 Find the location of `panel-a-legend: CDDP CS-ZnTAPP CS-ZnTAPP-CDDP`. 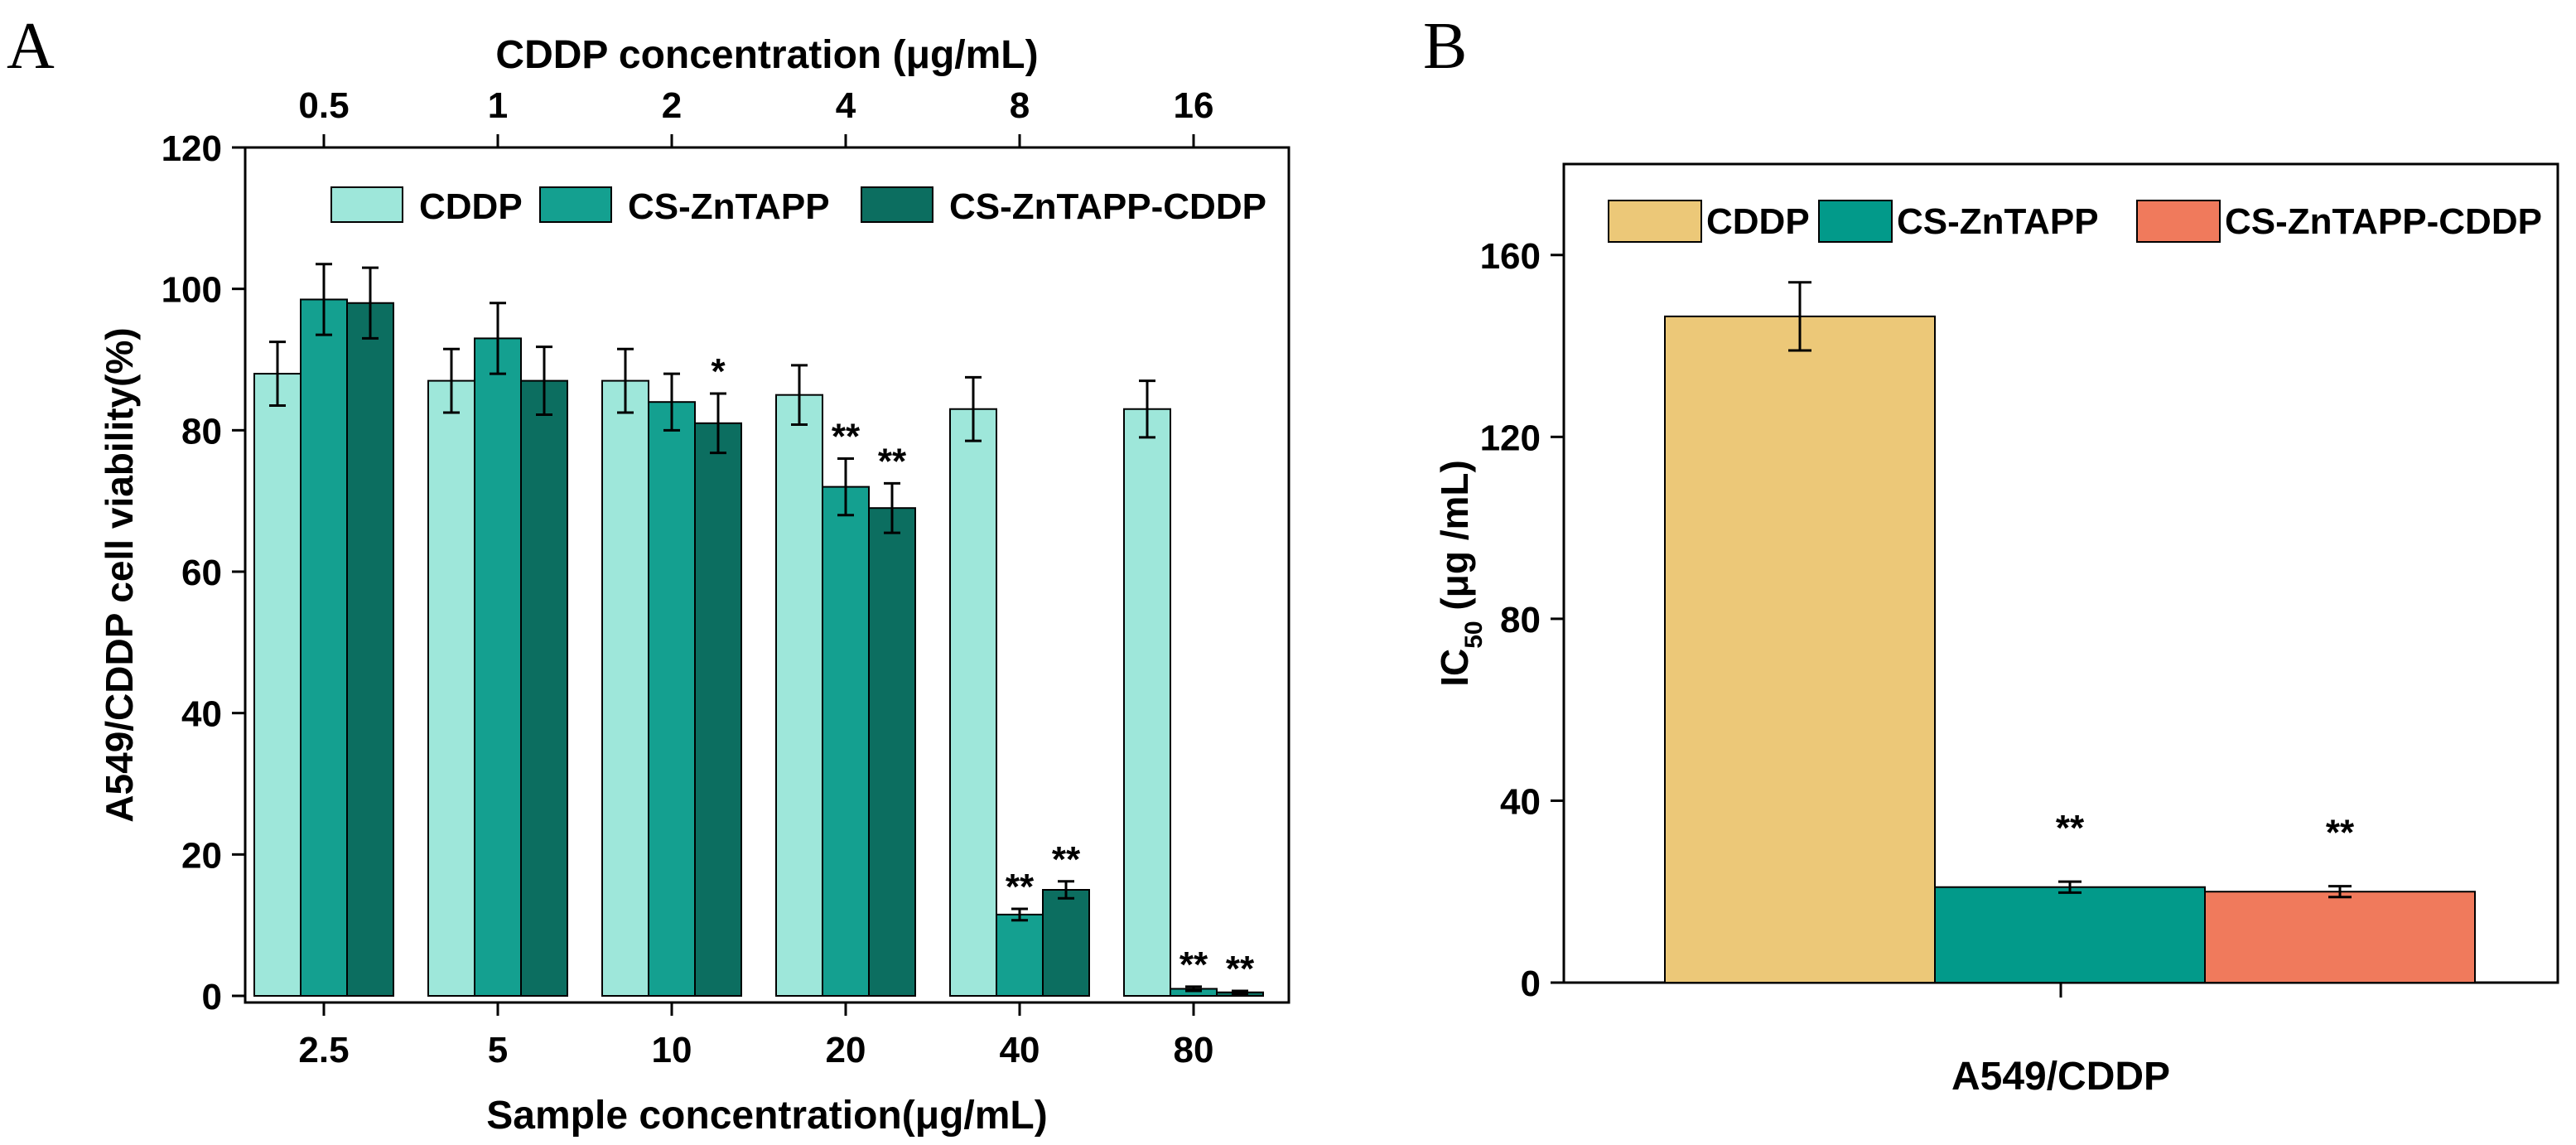

panel-a-legend: CDDP CS-ZnTAPP CS-ZnTAPP-CDDP is located at coordinates (798, 206).